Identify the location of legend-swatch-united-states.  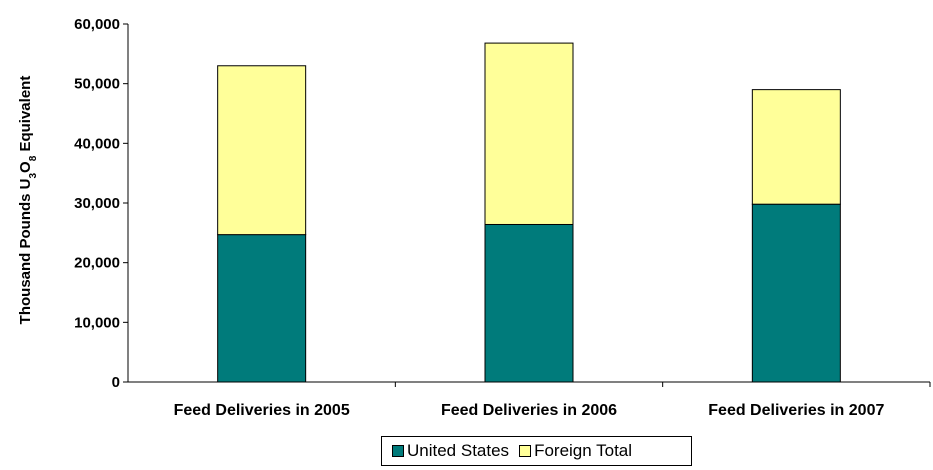
(398, 451).